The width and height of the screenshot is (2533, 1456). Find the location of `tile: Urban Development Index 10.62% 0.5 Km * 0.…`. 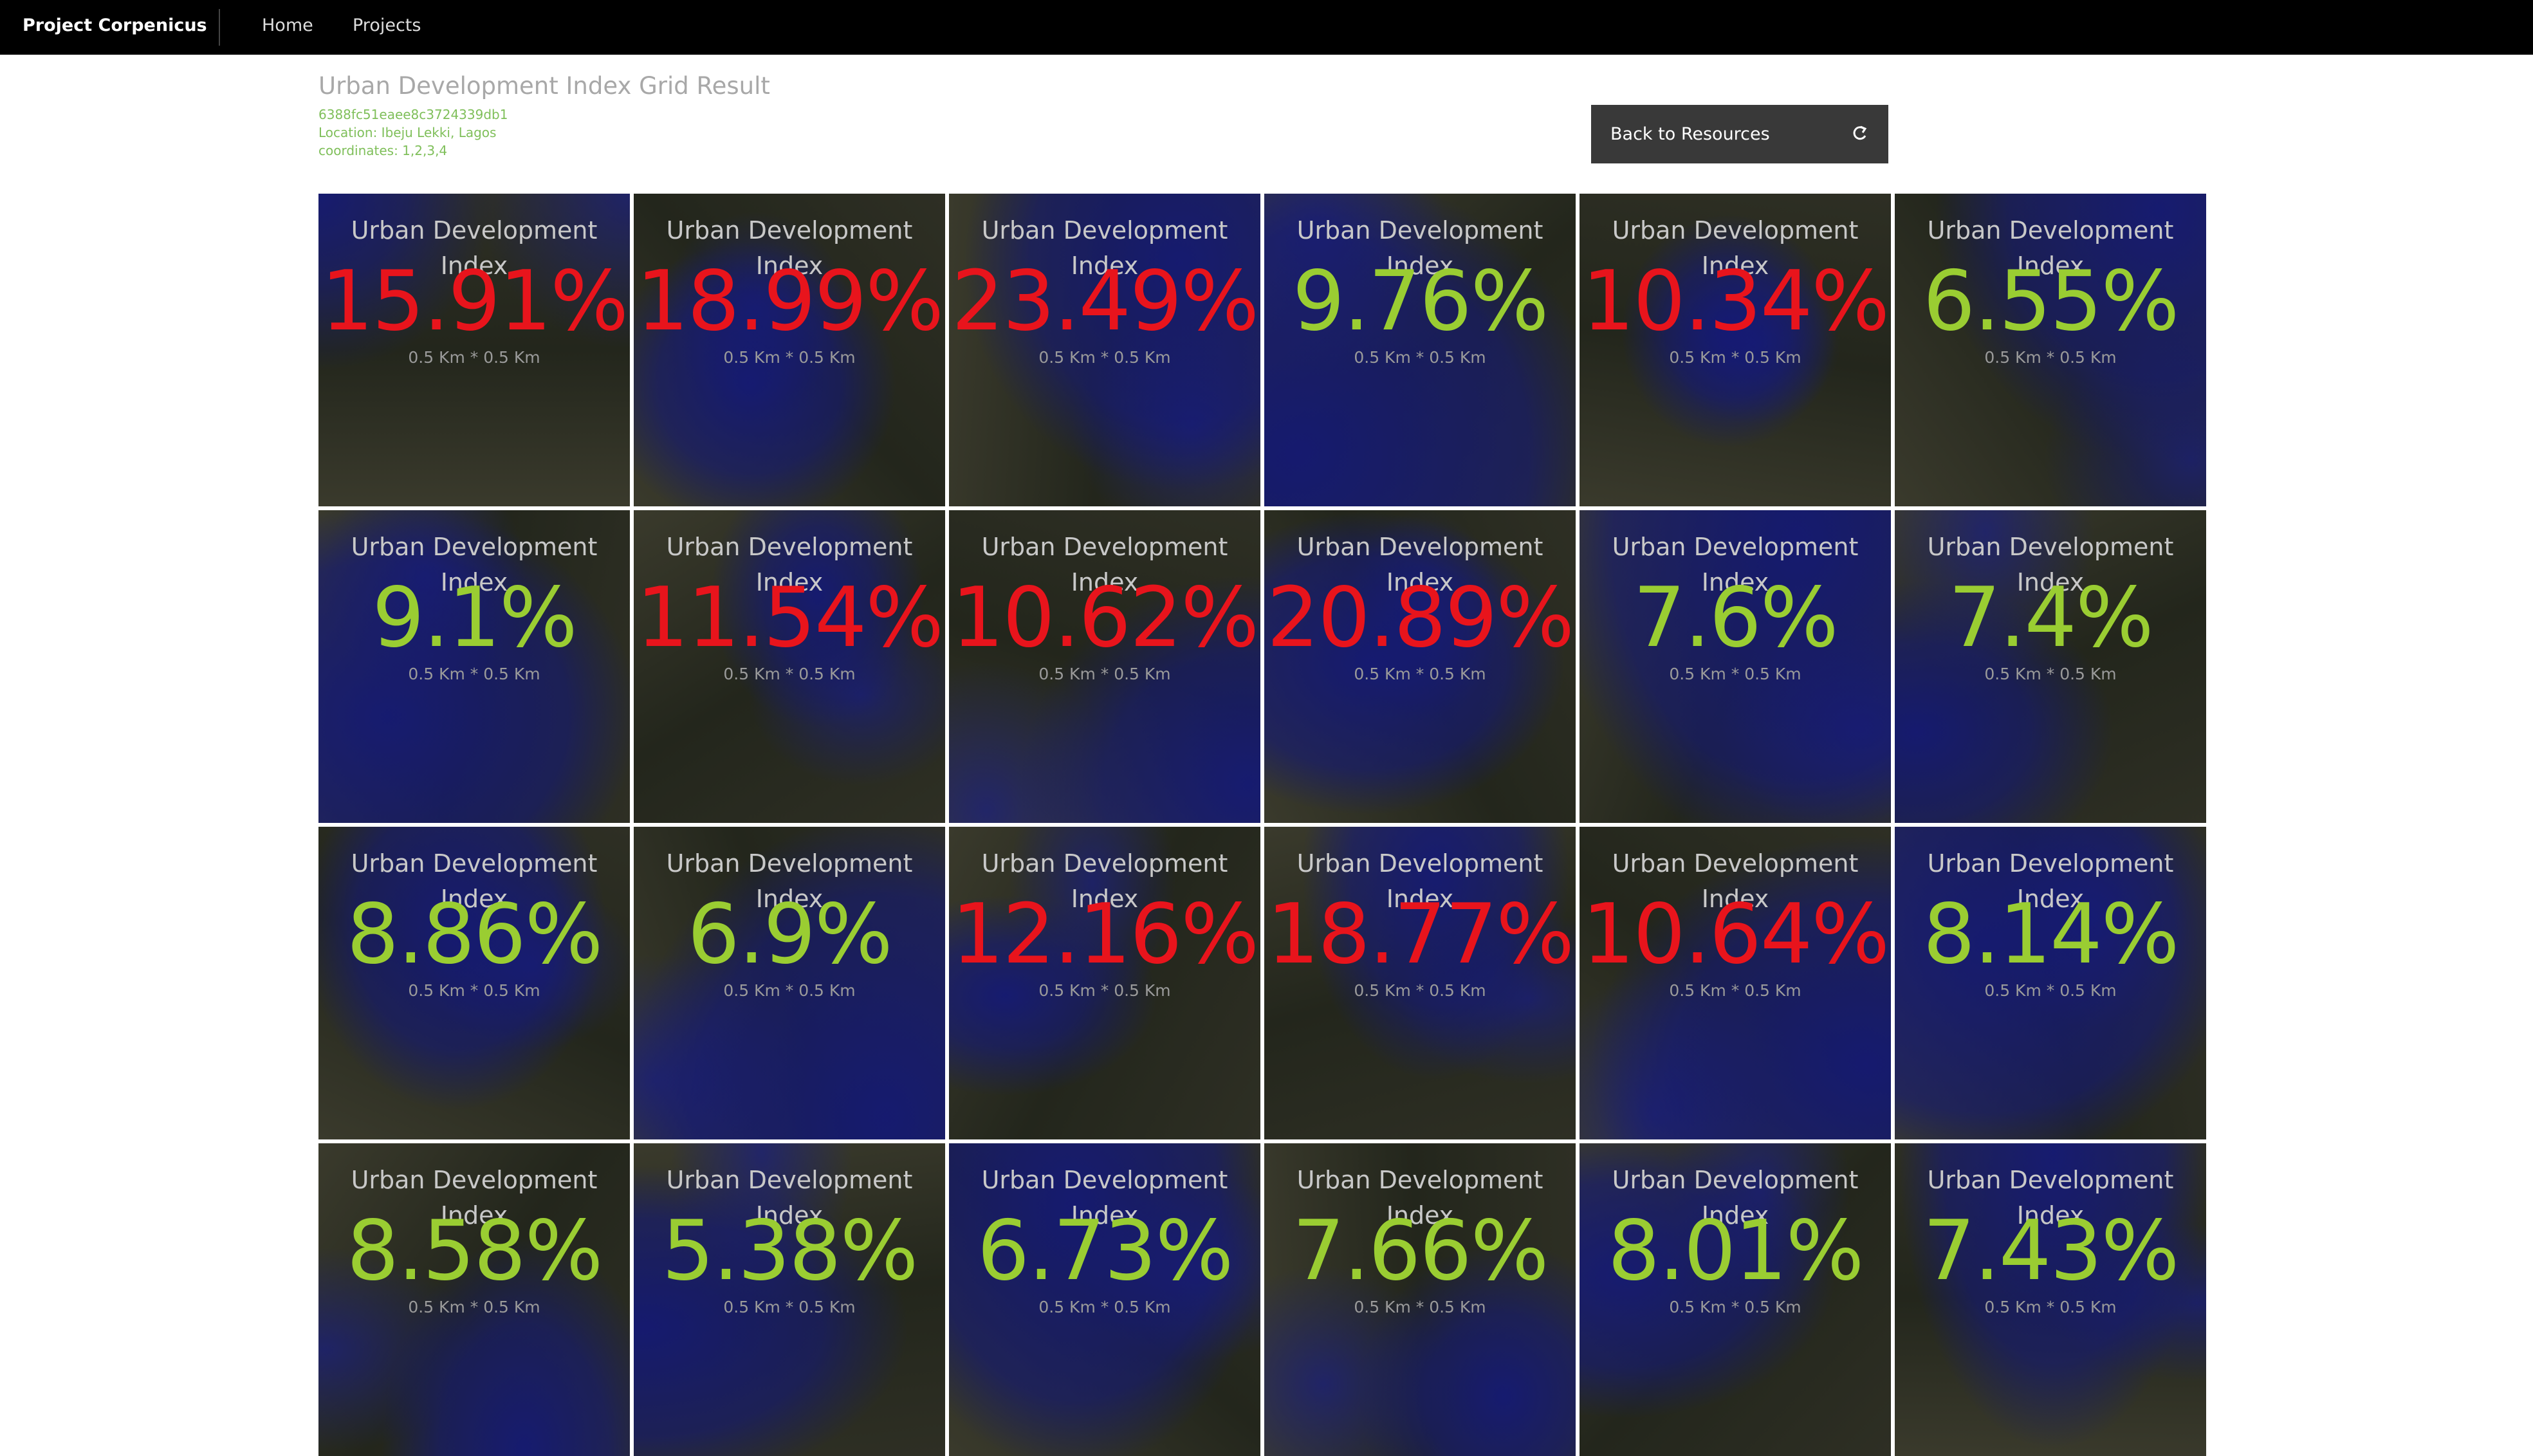

tile: Urban Development Index 10.62% 0.5 Km * 0.… is located at coordinates (1104, 667).